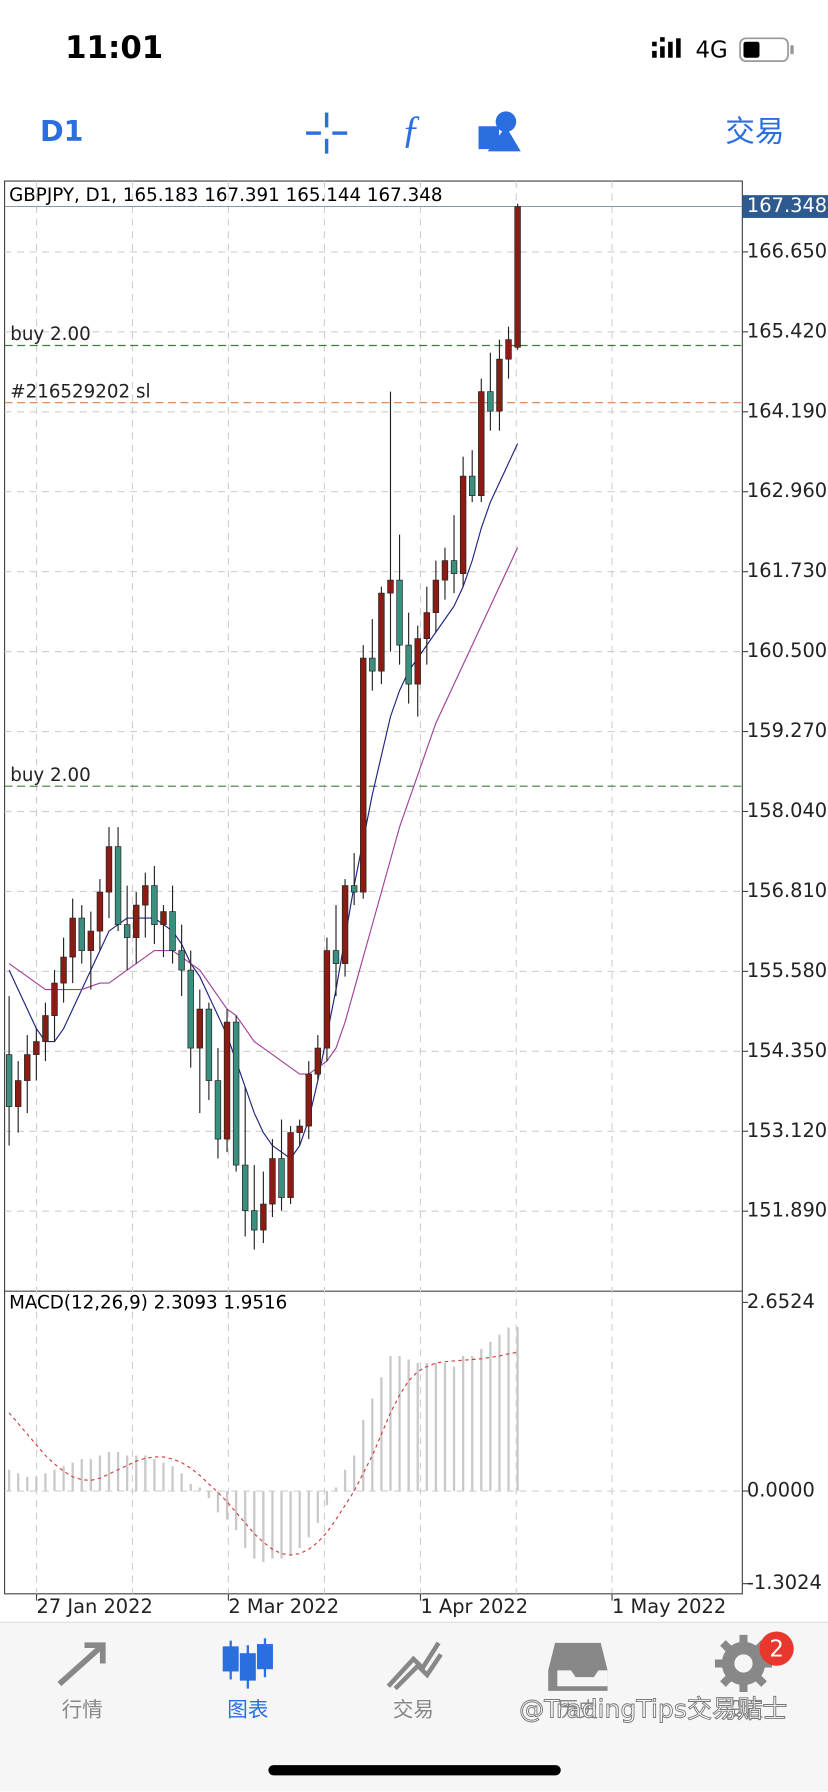  Describe the element at coordinates (712, 50) in the screenshot. I see `status-network: 4G` at that location.